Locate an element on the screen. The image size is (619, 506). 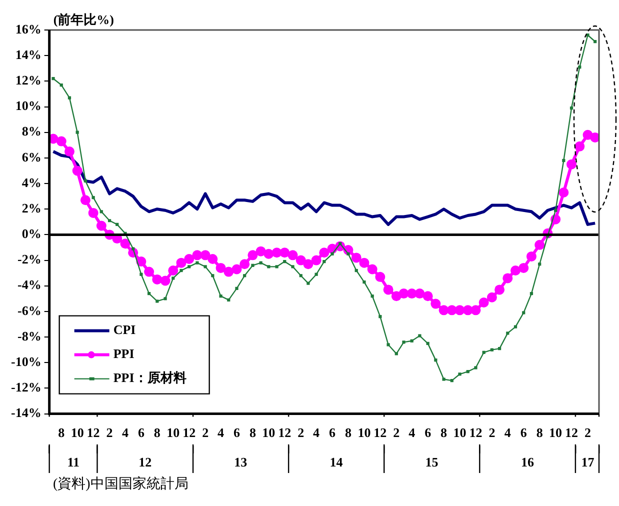
x2-tick-label: 16 is located at coordinates (528, 462).